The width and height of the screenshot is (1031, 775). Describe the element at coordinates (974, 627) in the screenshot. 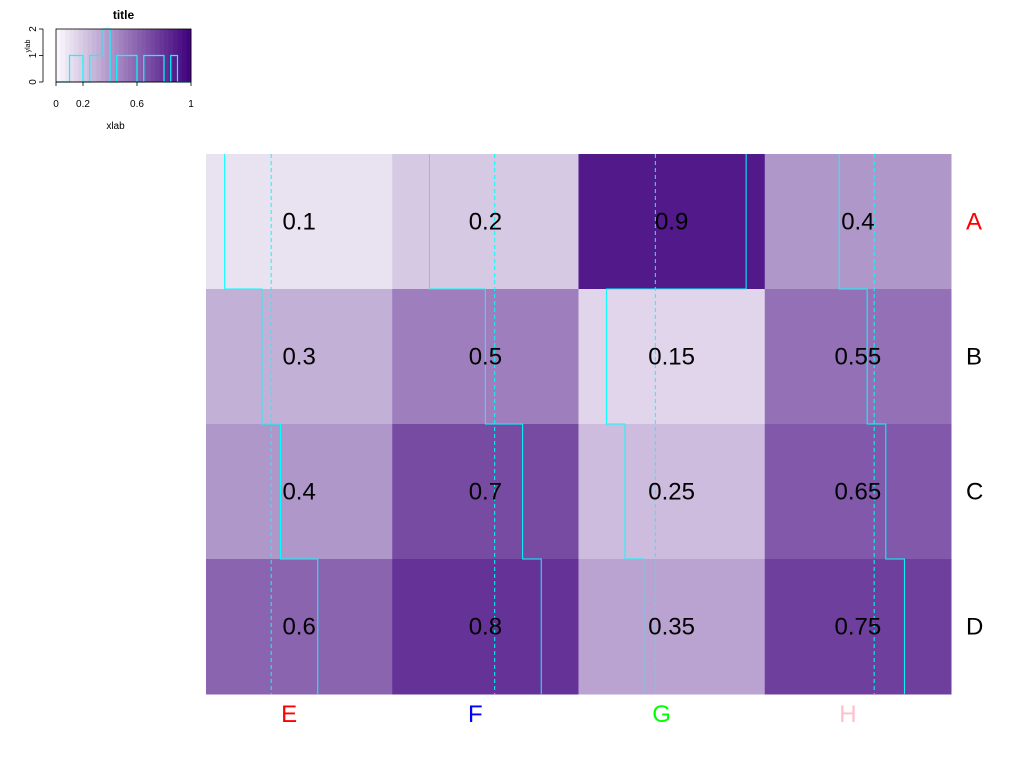

I see `row-label: D` at that location.